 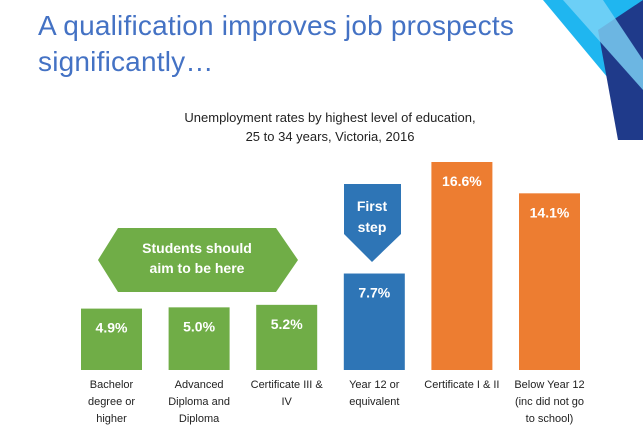 I want to click on students-hexagon, so click(x=198, y=260).